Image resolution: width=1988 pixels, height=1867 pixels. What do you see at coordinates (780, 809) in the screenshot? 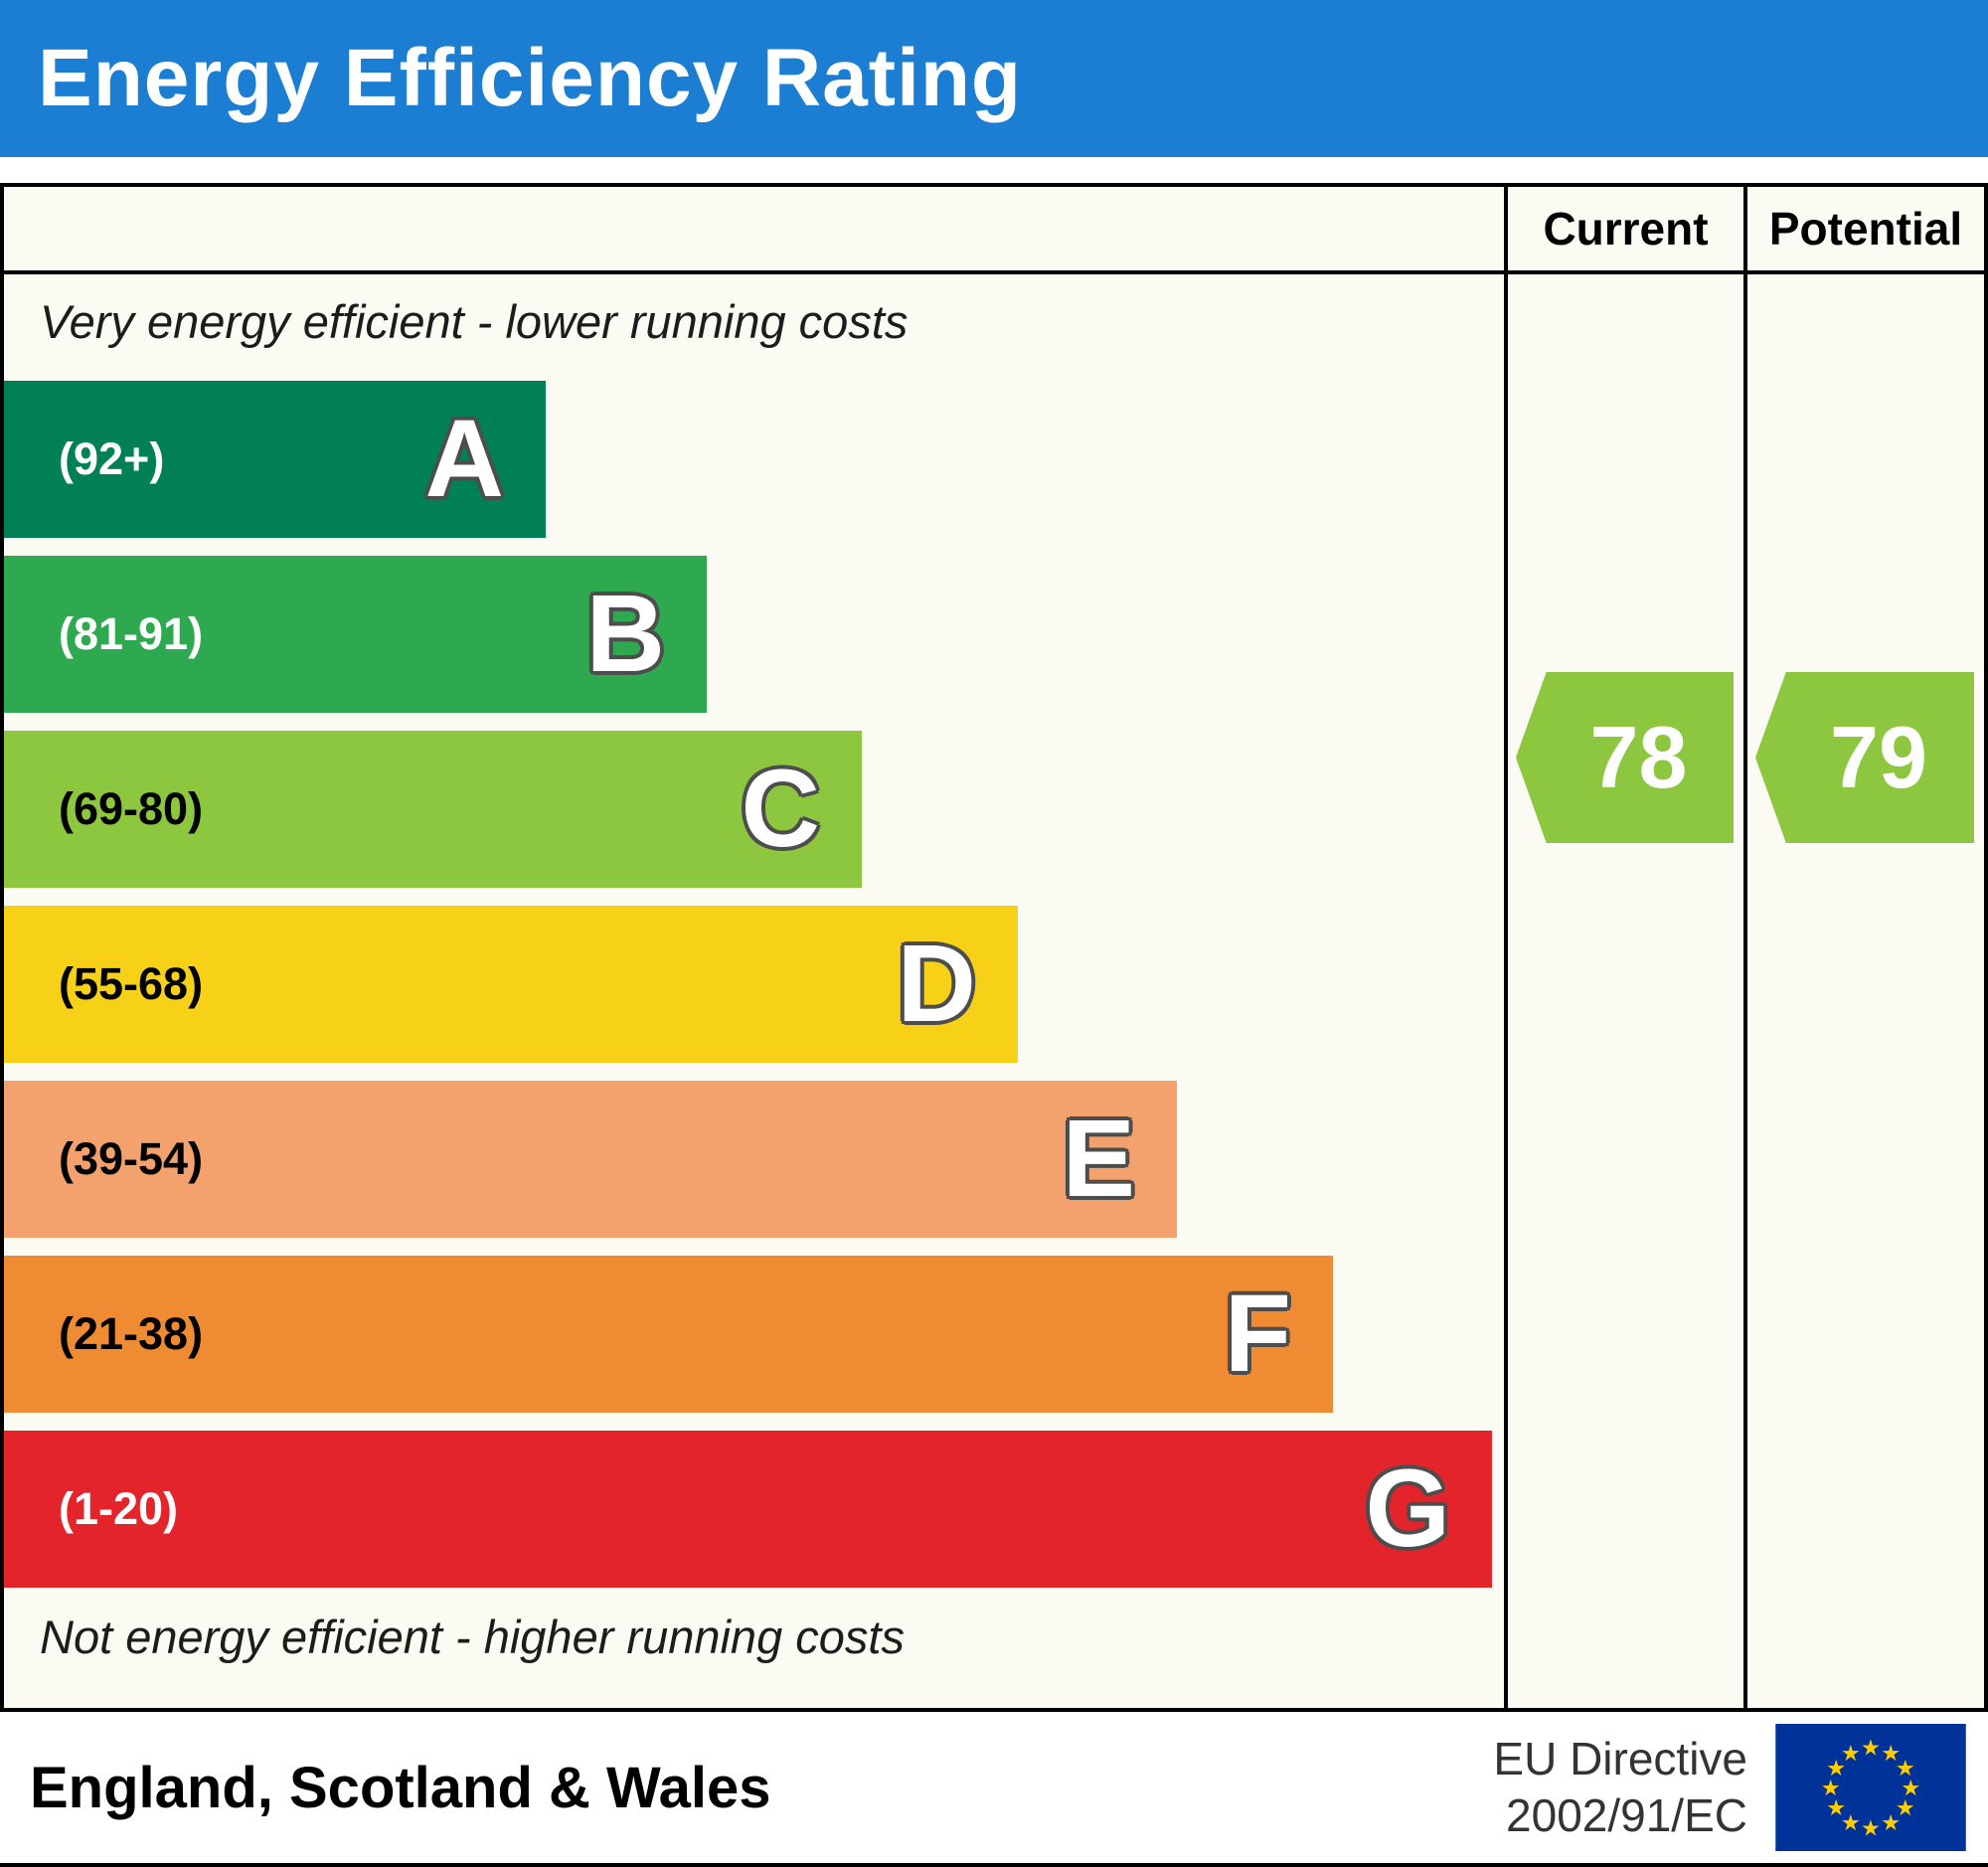
I see `band-c-letter: C` at bounding box center [780, 809].